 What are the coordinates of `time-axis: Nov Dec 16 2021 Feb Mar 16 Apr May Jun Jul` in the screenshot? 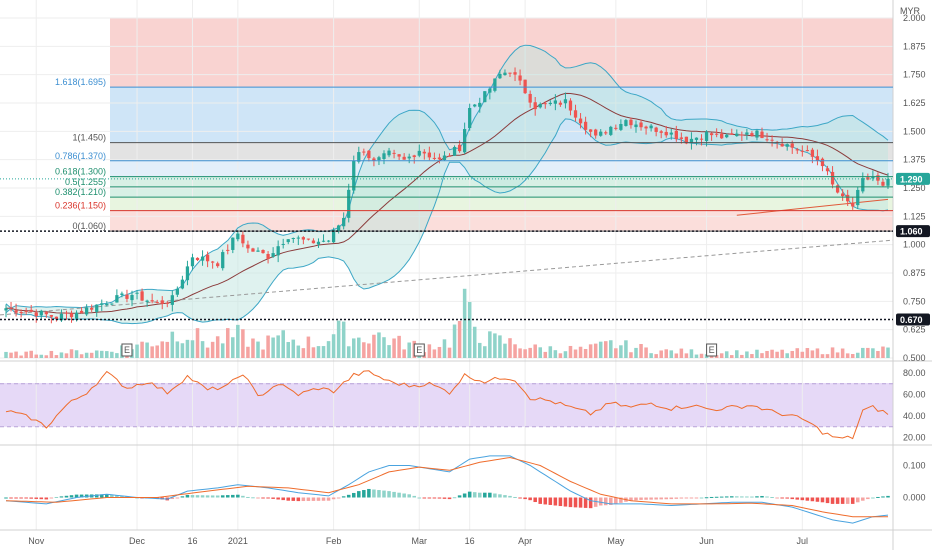 It's located at (418, 541).